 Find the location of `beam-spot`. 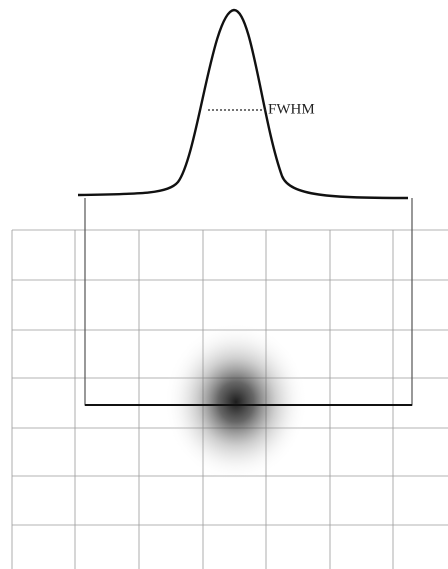

beam-spot is located at coordinates (236, 402).